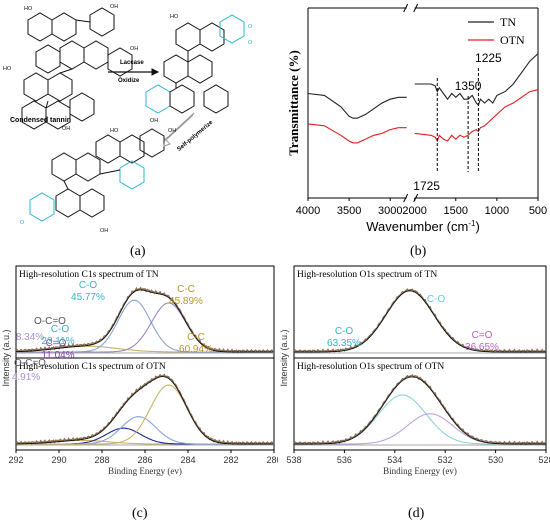 This screenshot has height=526, width=550. I want to click on peak-percent: 60.94%, so click(196, 349).